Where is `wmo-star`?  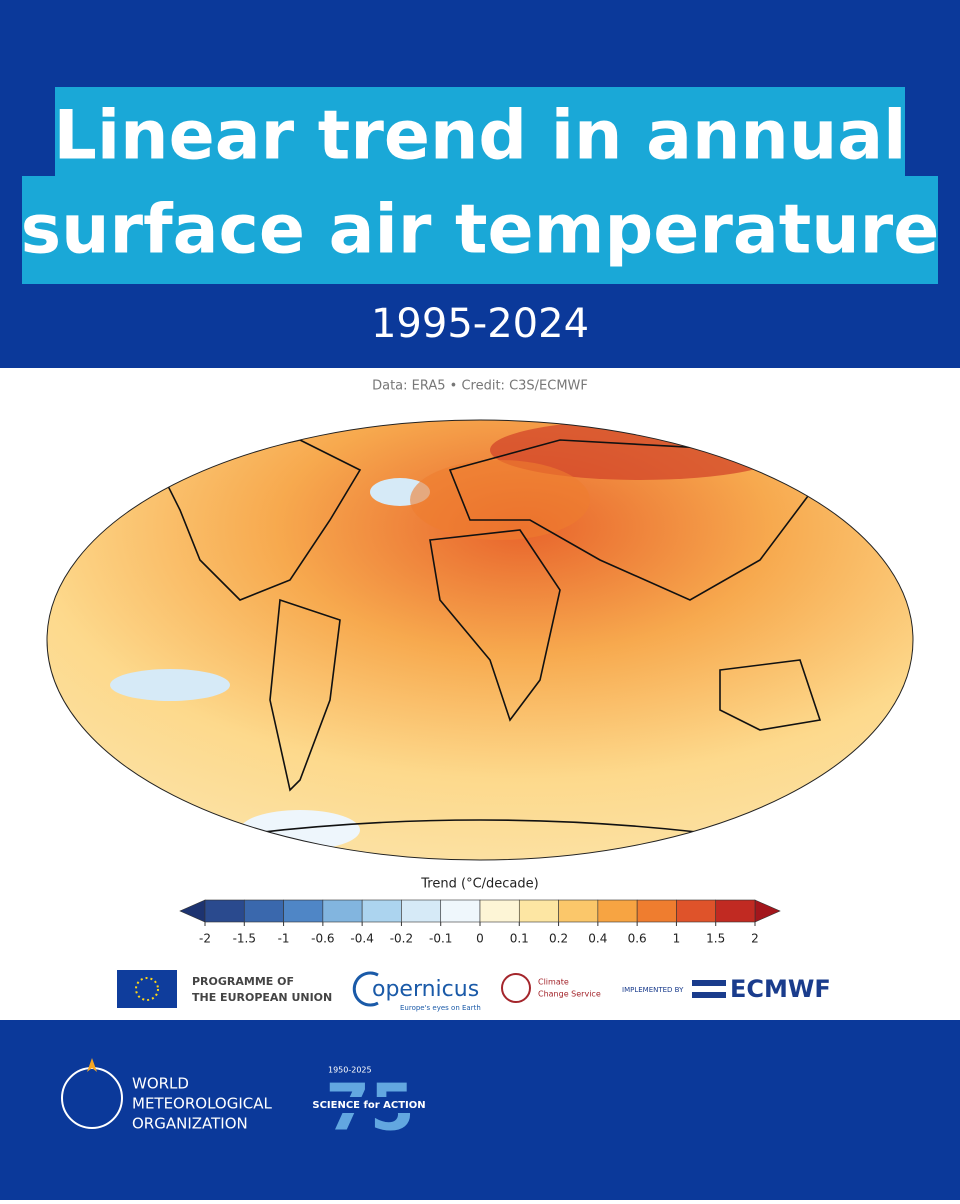
wmo-star is located at coordinates (92, 1065).